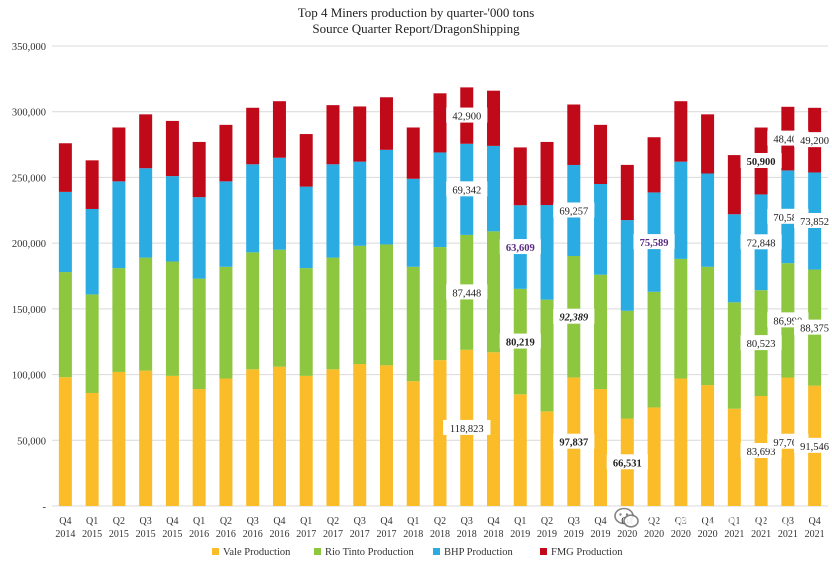  Describe the element at coordinates (787, 321) in the screenshot. I see `data-label: 86,990` at that location.